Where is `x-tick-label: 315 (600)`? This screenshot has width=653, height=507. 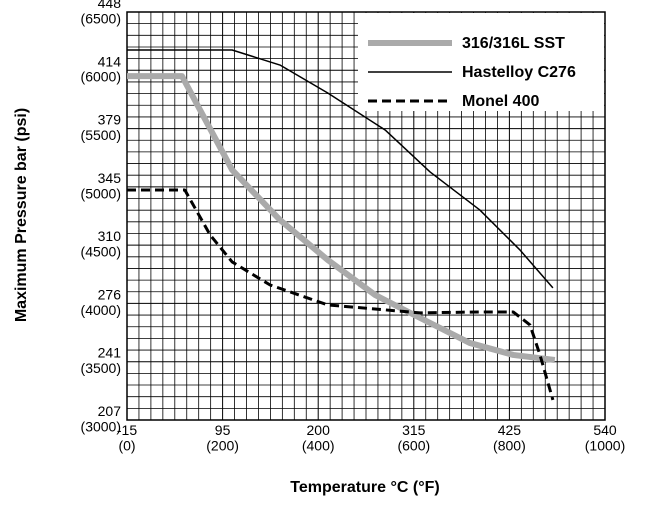
x-tick-label: 315 (600) is located at coordinates (413, 437).